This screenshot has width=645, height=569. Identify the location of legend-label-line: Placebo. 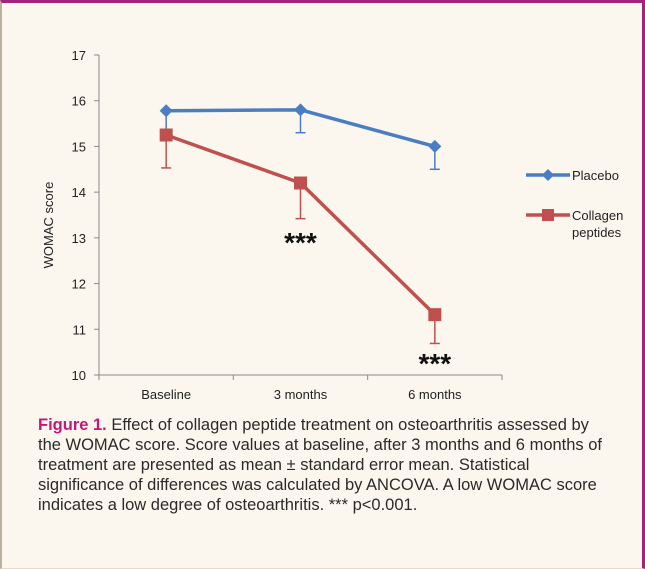
(595, 175).